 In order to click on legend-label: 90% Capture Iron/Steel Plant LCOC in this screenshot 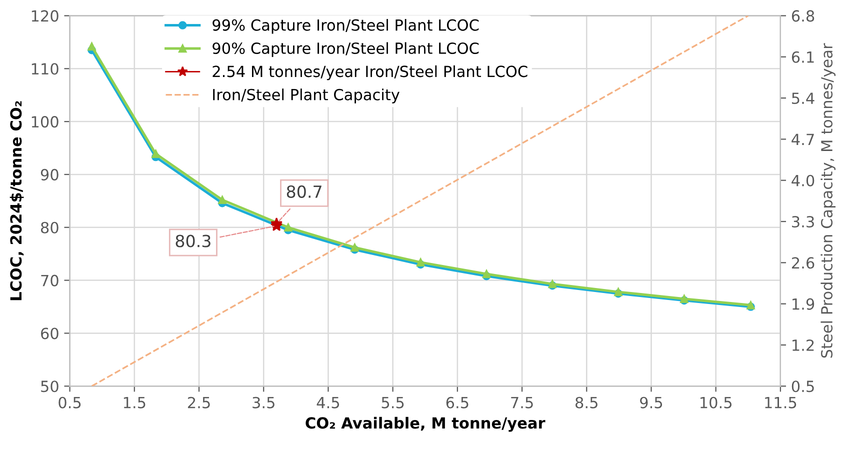, I will do `click(345, 49)`.